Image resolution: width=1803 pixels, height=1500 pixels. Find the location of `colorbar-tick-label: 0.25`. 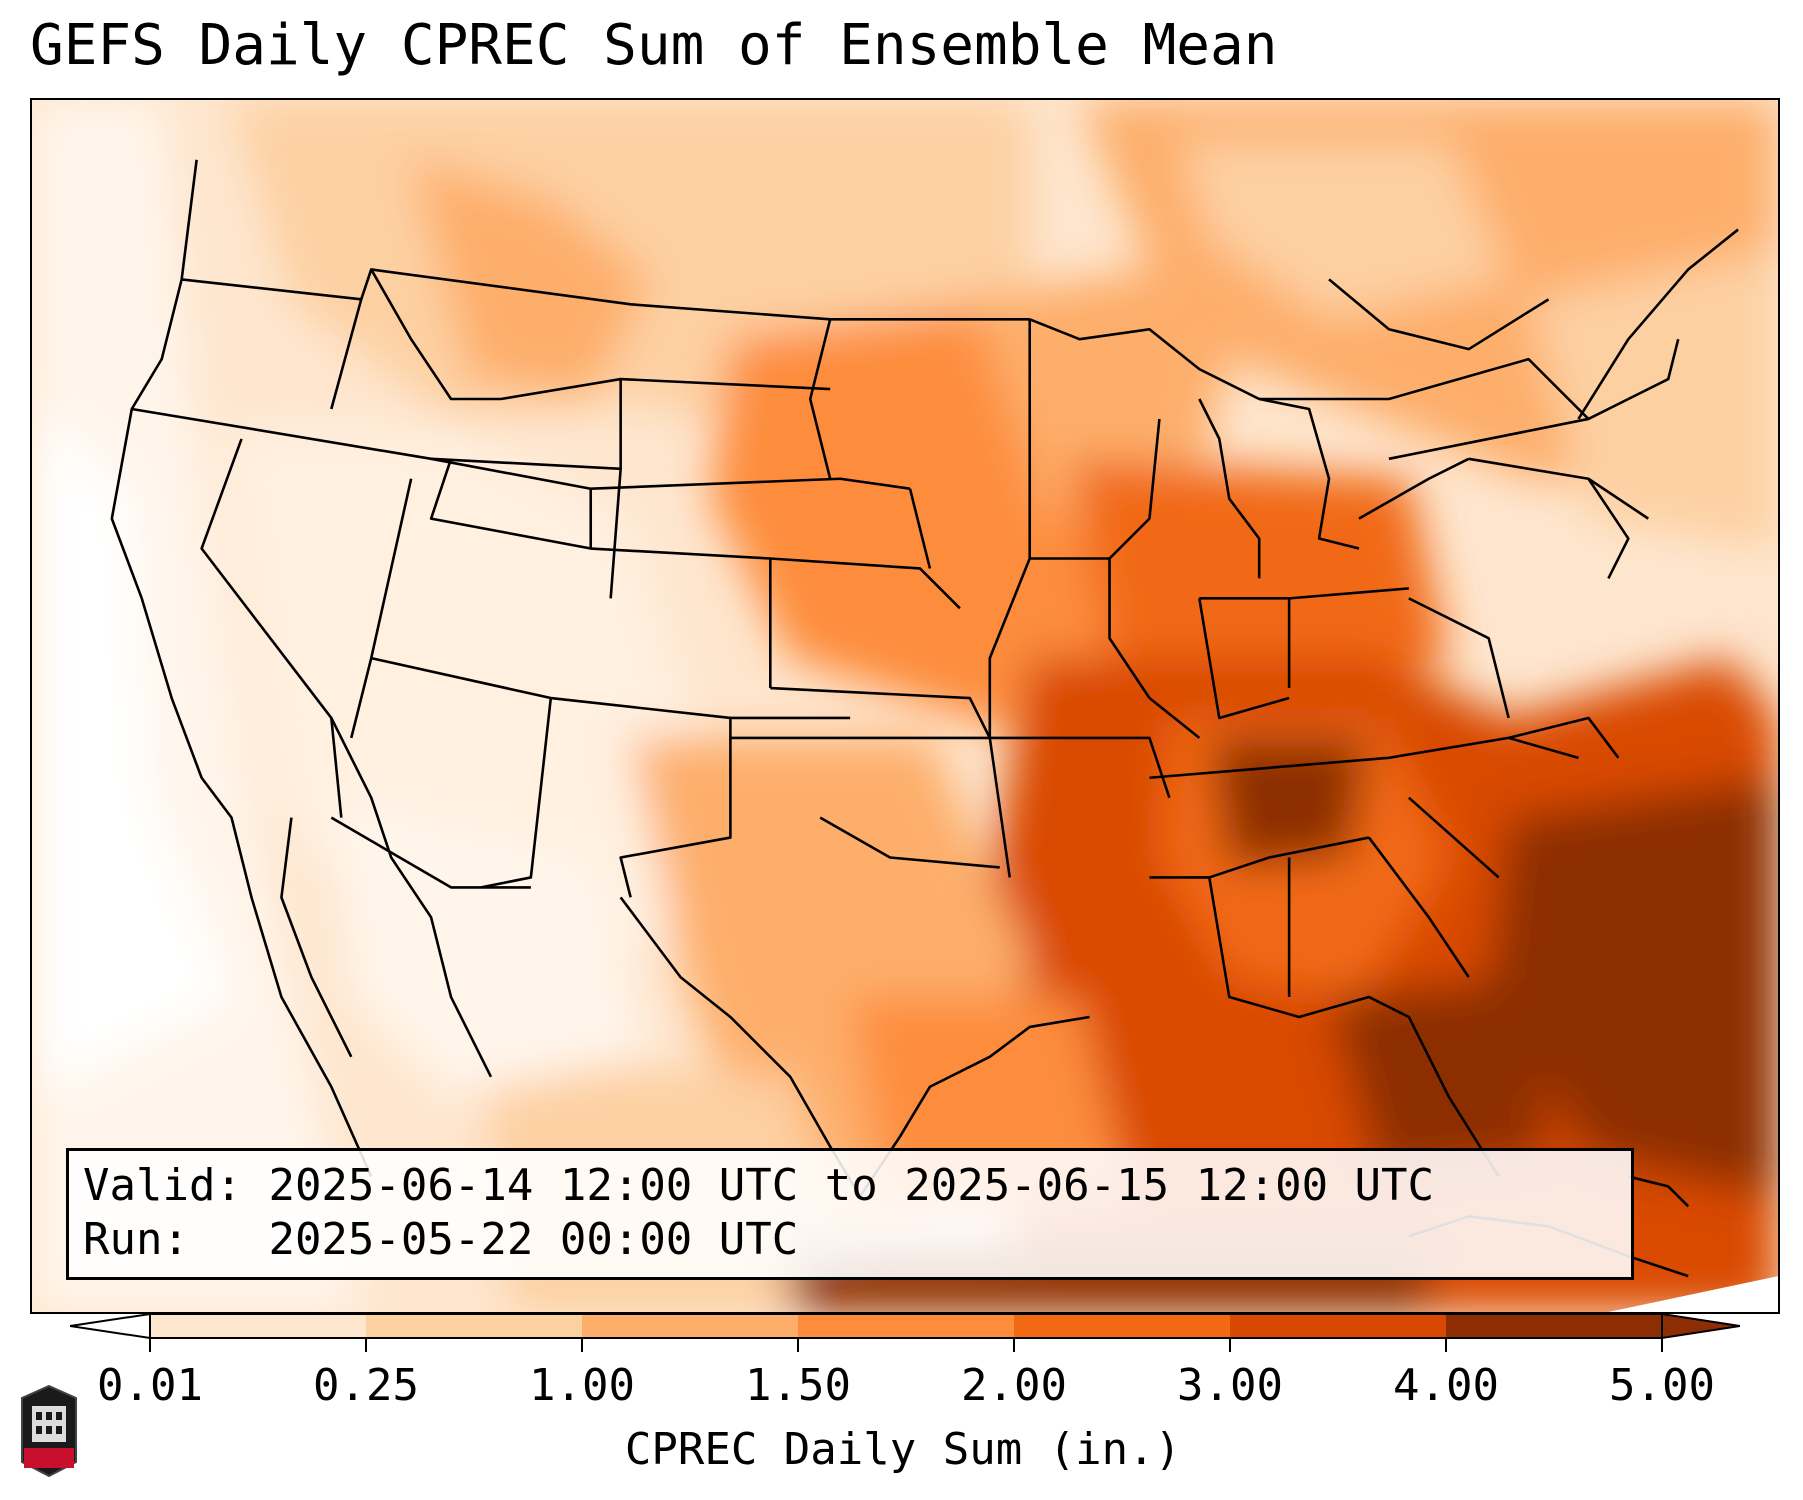

colorbar-tick-label: 0.25 is located at coordinates (366, 1385).